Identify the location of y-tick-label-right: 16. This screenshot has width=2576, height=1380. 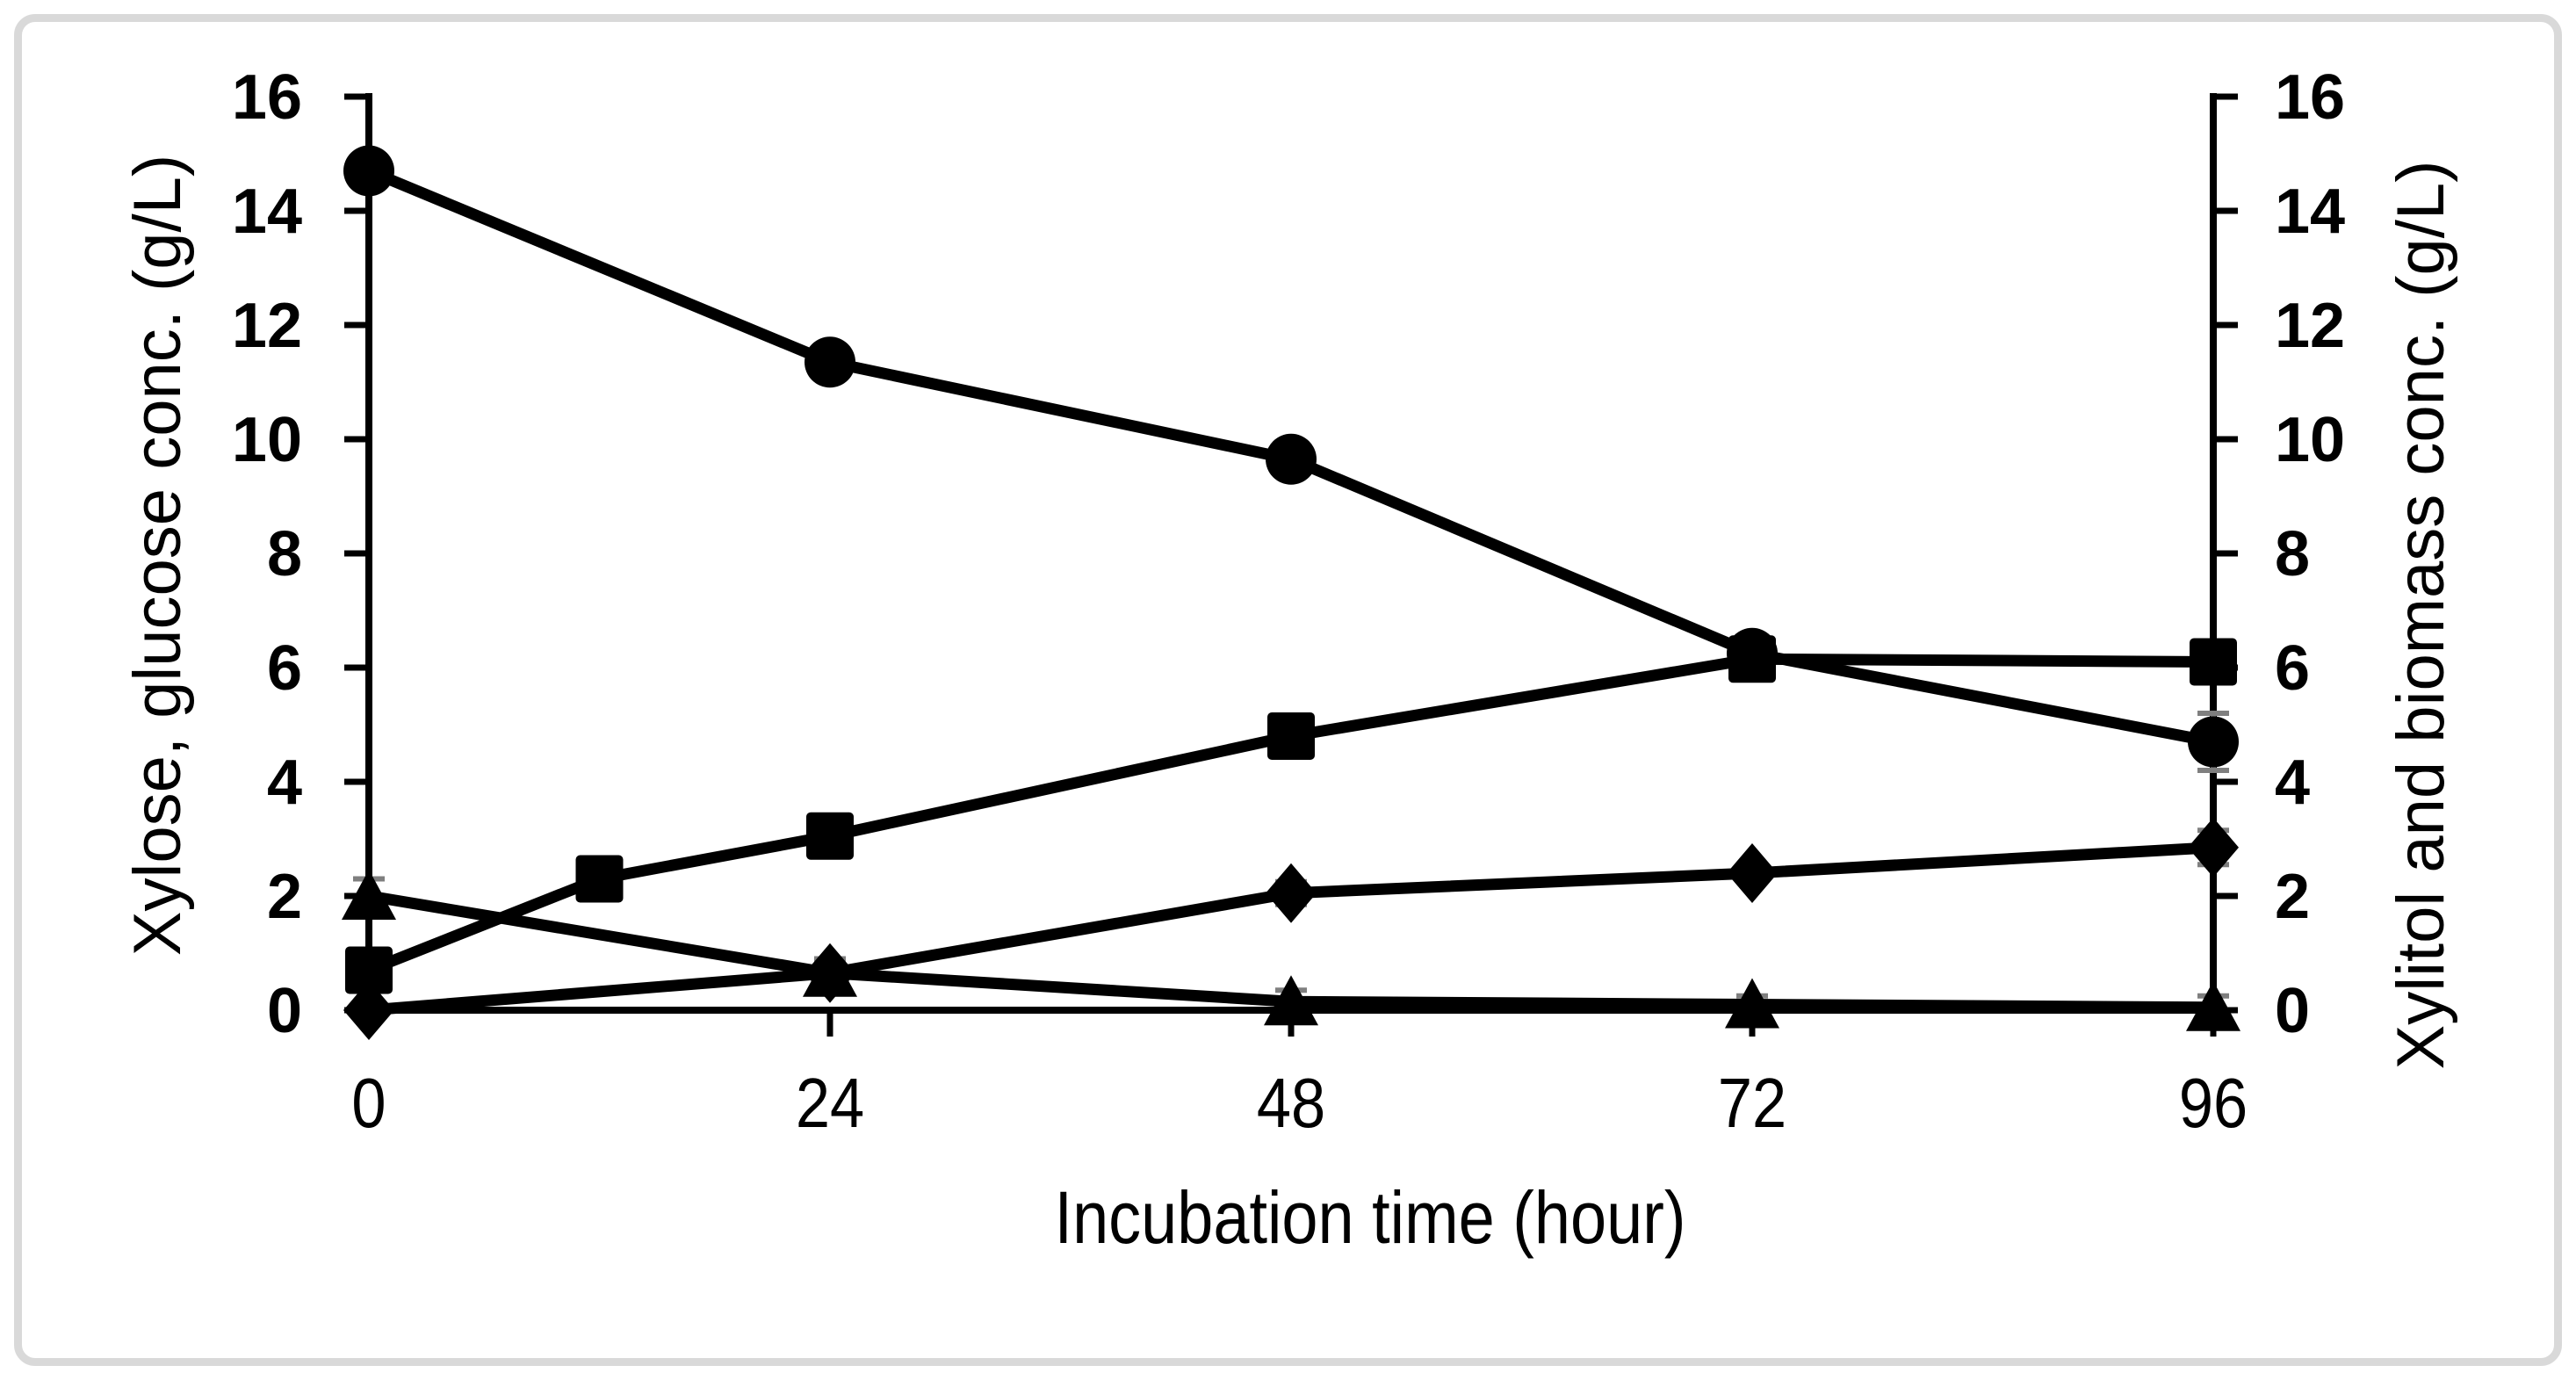
(2310, 97).